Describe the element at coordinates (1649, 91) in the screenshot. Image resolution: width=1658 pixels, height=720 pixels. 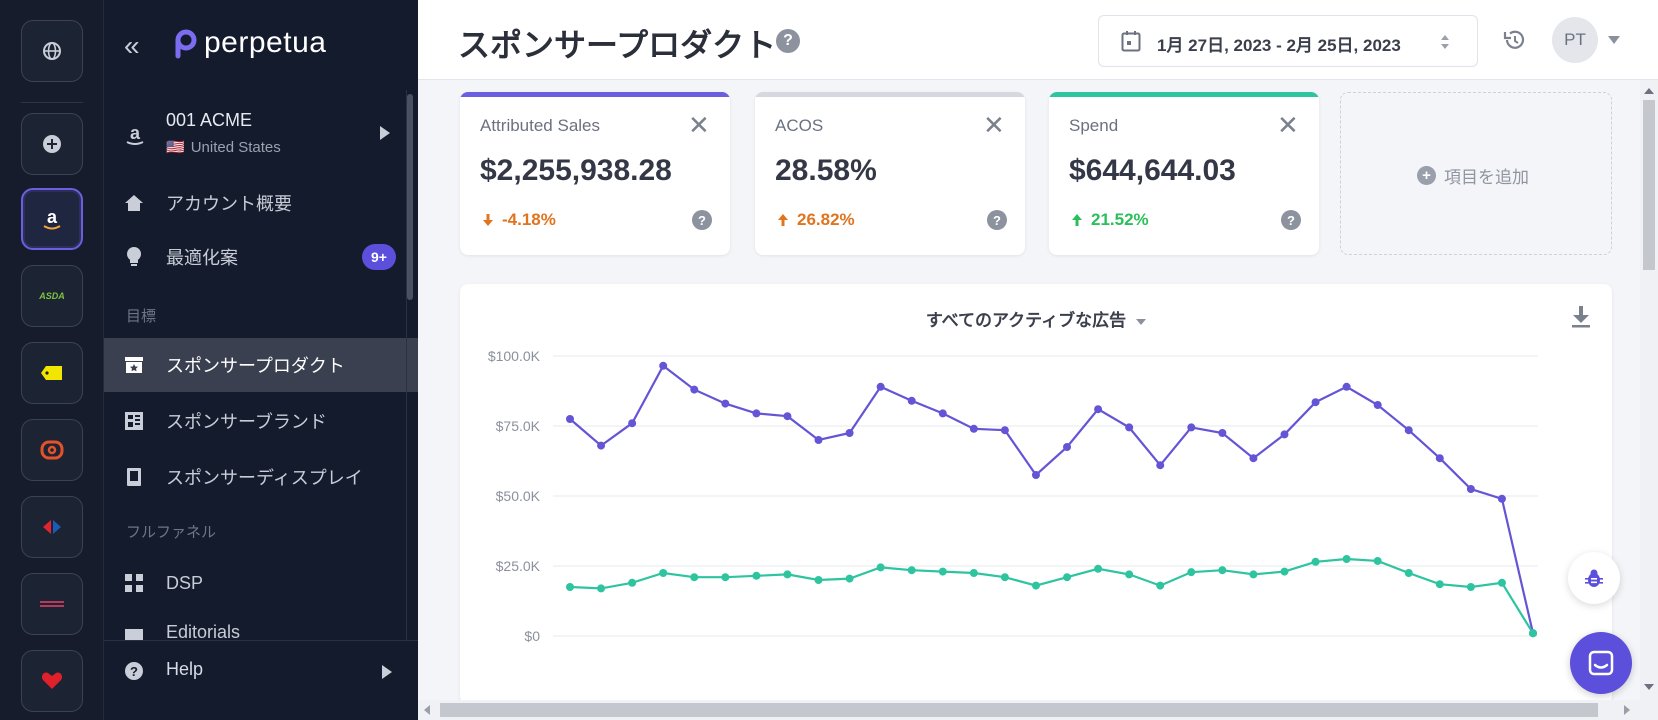
I see `scroll-up-arrow` at that location.